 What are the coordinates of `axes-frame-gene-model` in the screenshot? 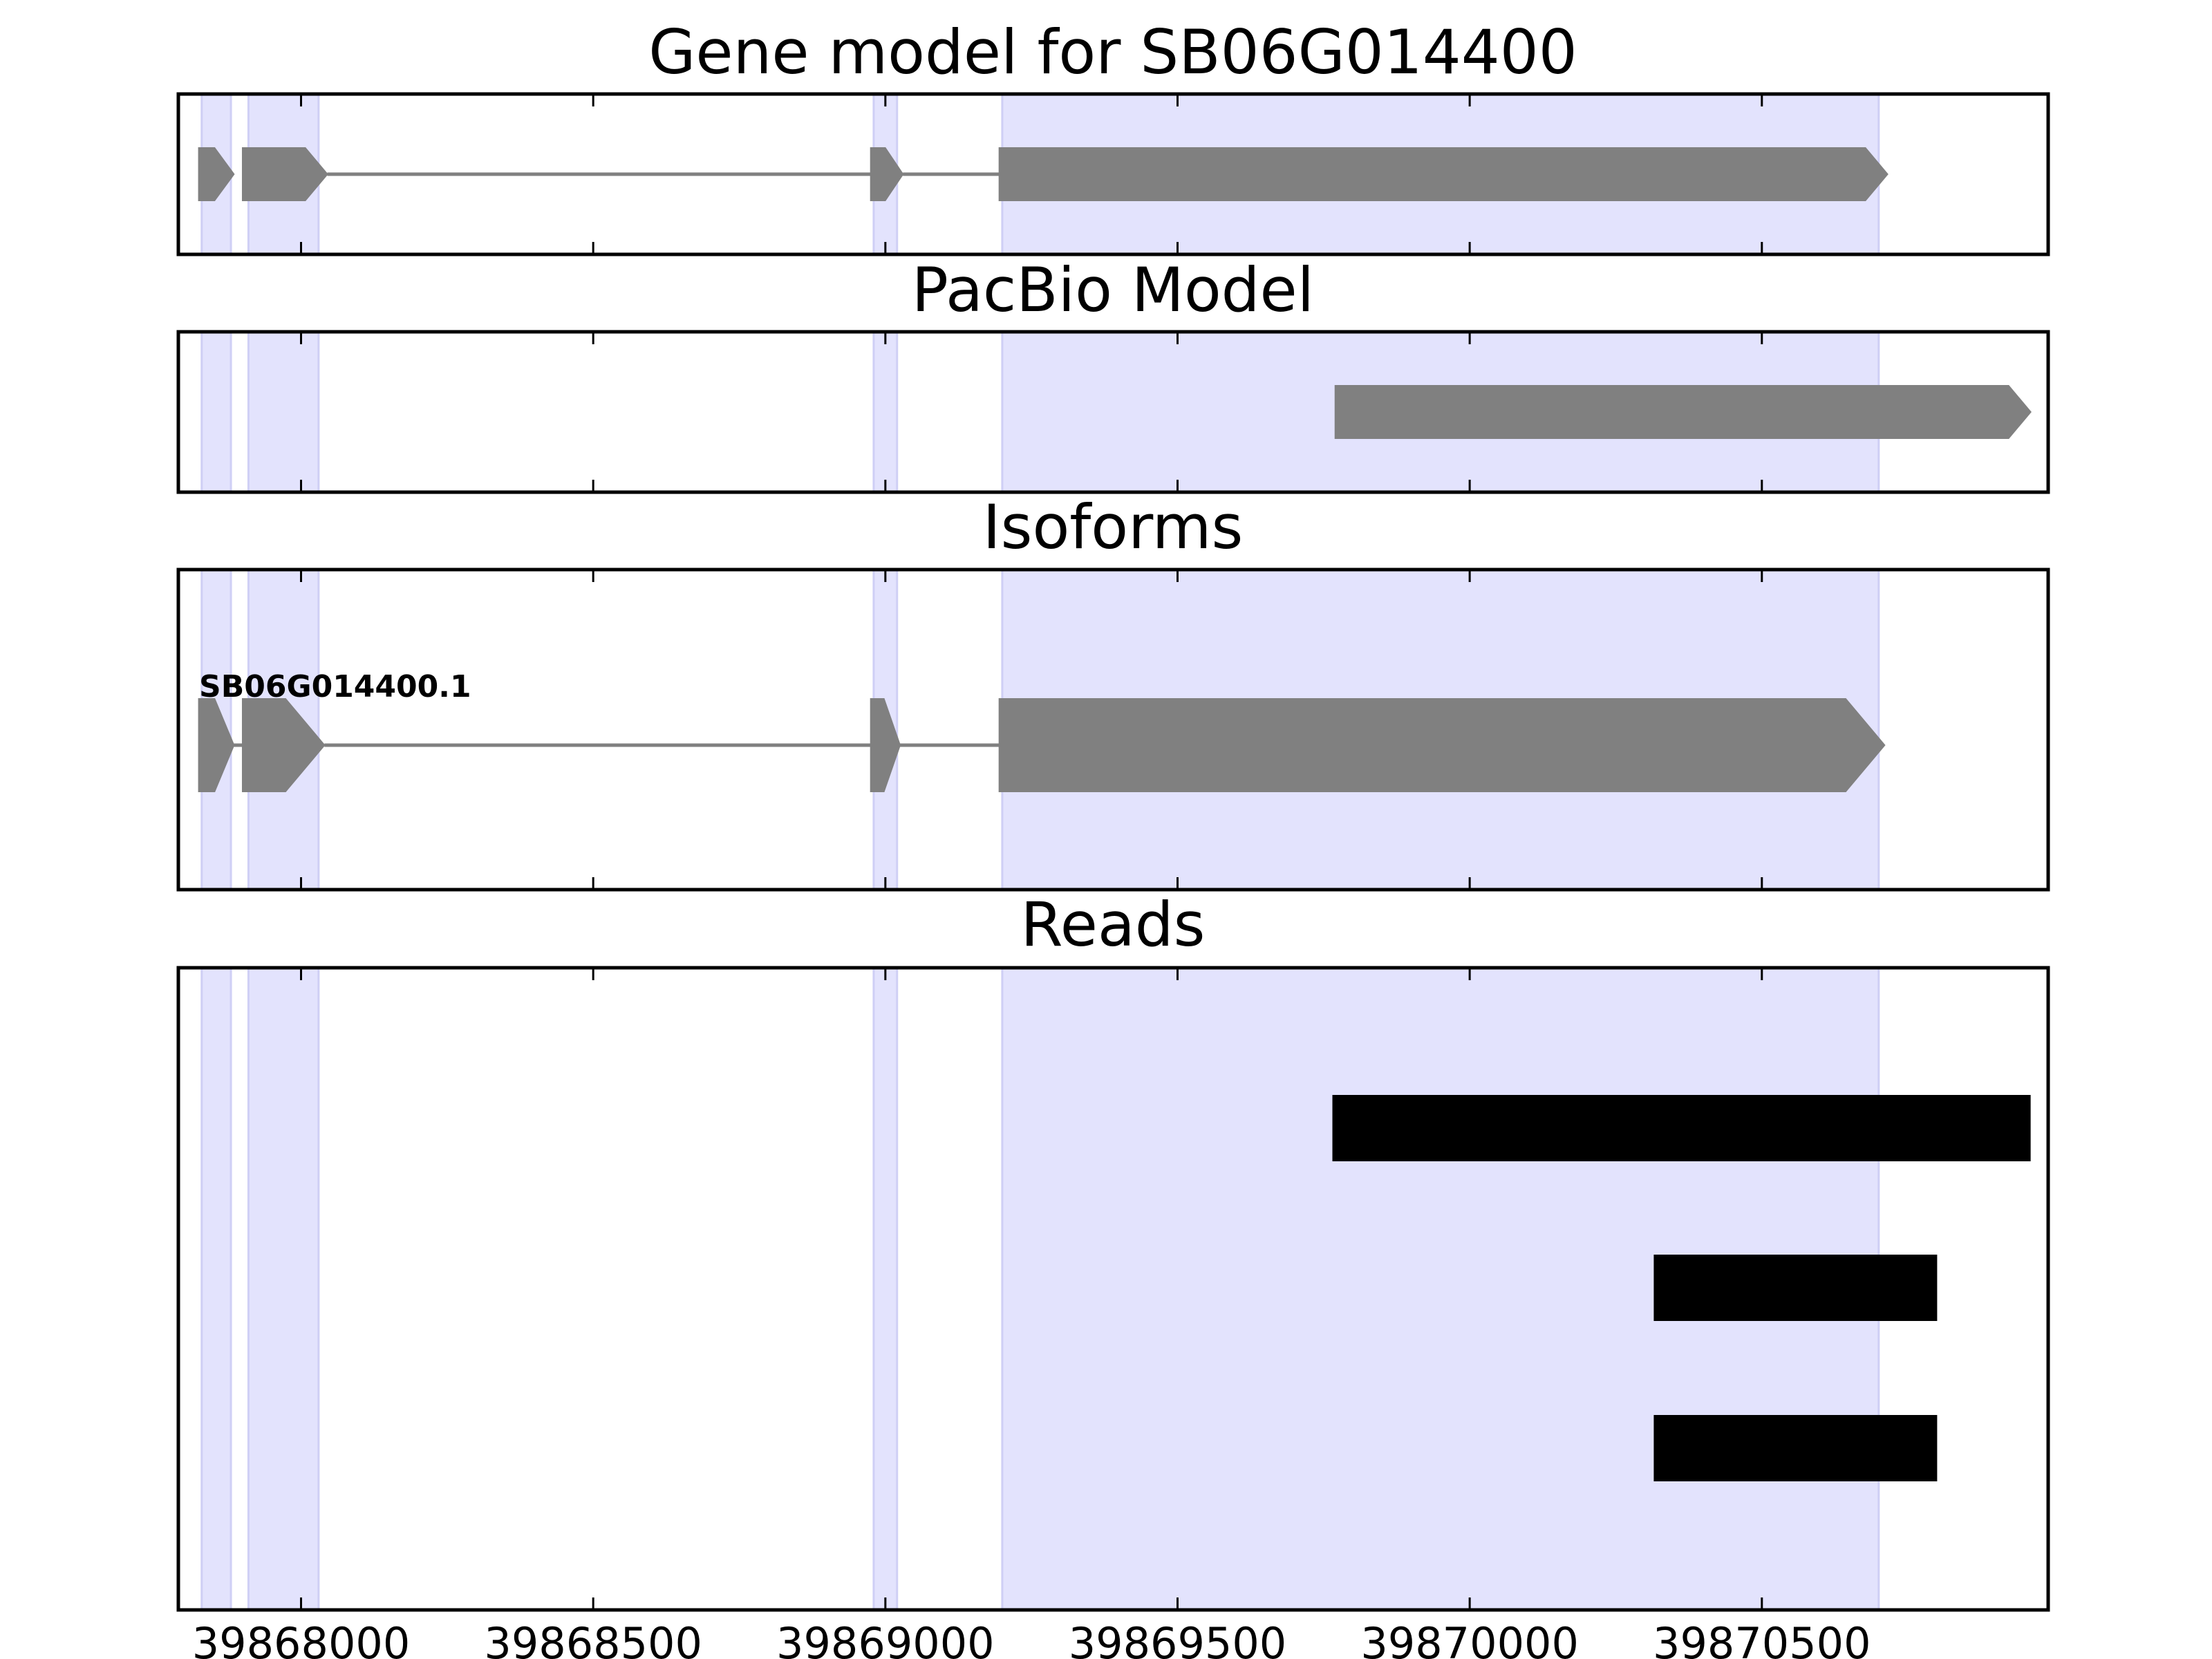 It's located at (1113, 174).